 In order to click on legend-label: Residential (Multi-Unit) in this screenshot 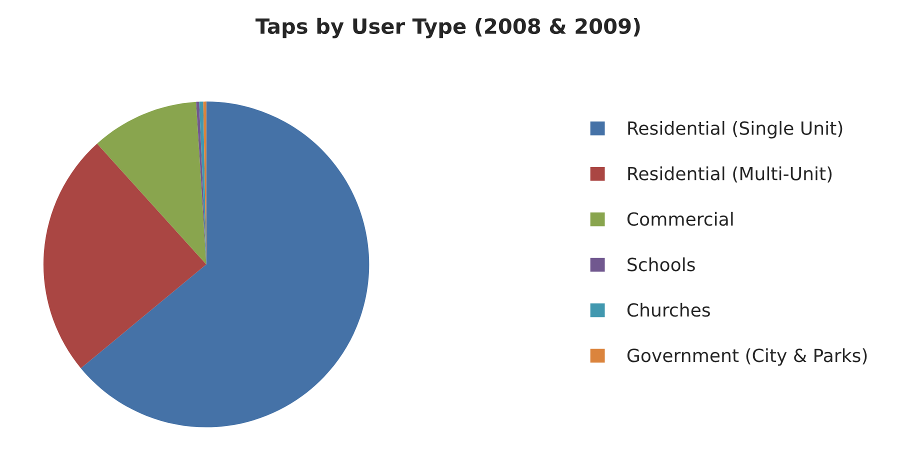, I will do `click(730, 174)`.